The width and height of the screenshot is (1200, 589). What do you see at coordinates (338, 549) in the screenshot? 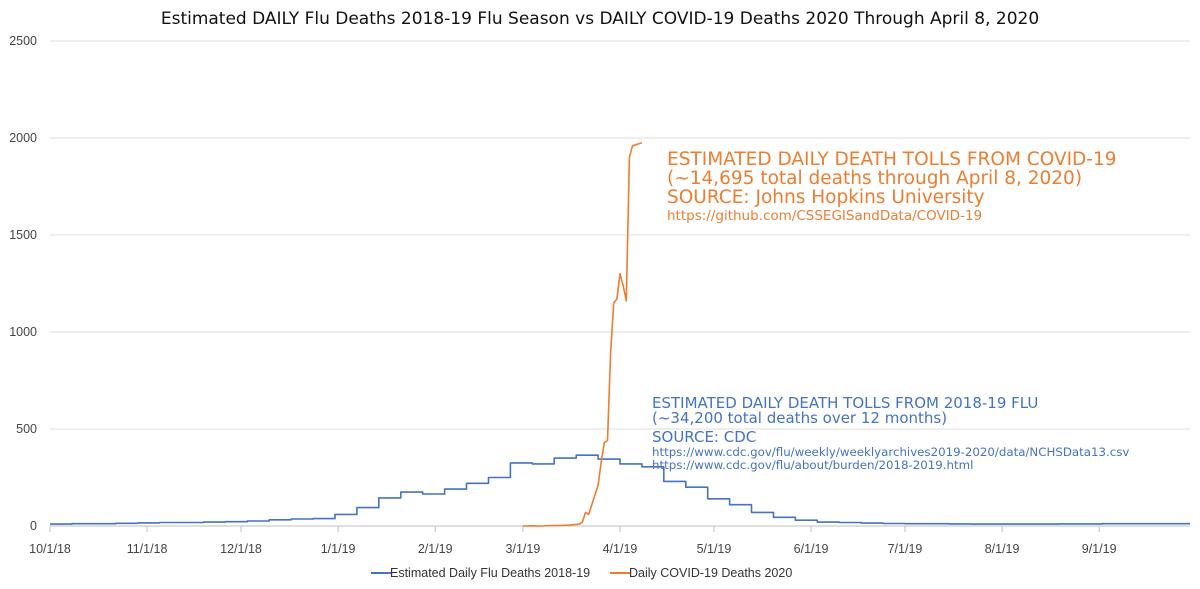
I see `x-tick-label: 1/1/19` at bounding box center [338, 549].